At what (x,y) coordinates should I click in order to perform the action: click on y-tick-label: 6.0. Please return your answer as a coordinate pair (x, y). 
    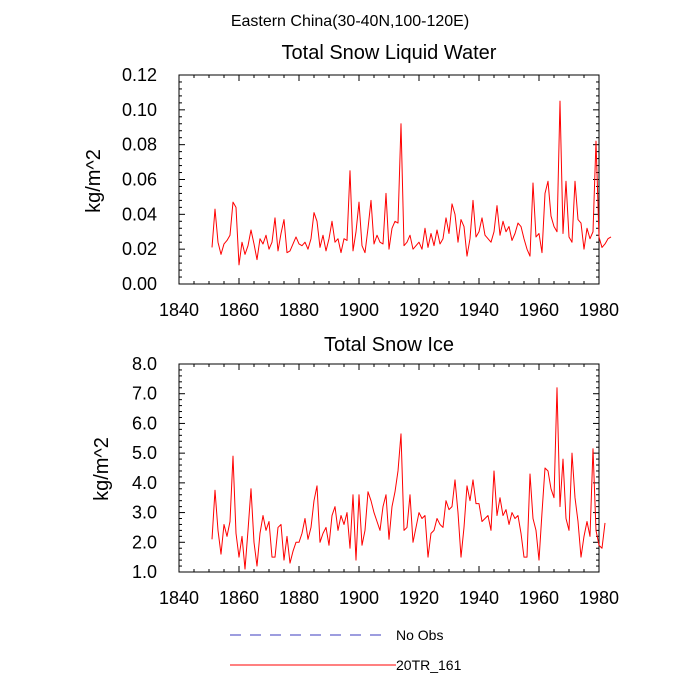
    Looking at the image, I should click on (144, 423).